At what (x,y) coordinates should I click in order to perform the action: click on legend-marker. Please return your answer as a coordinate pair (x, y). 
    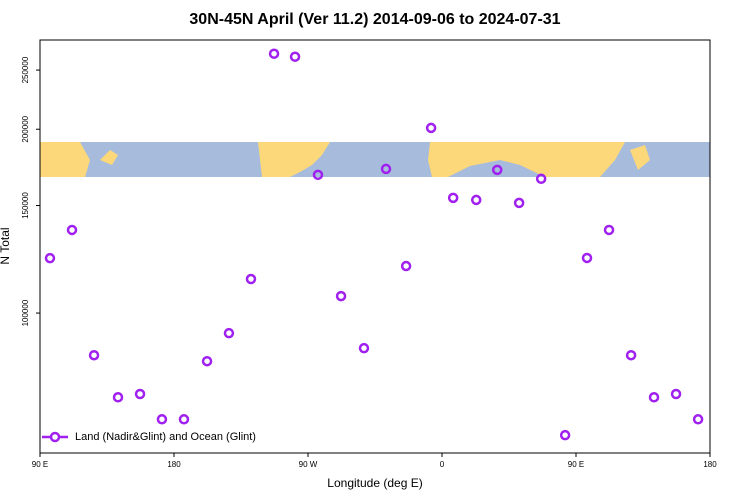
    Looking at the image, I should click on (55, 437).